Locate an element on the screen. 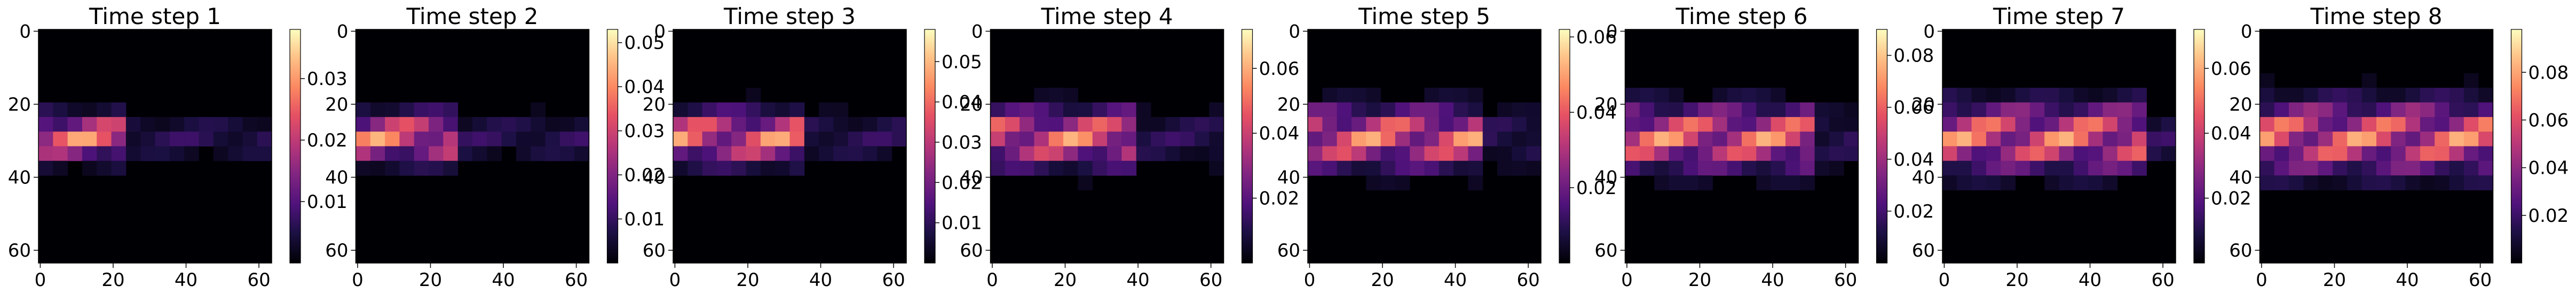 The width and height of the screenshot is (2576, 301). x-tick-label: 20 is located at coordinates (430, 280).